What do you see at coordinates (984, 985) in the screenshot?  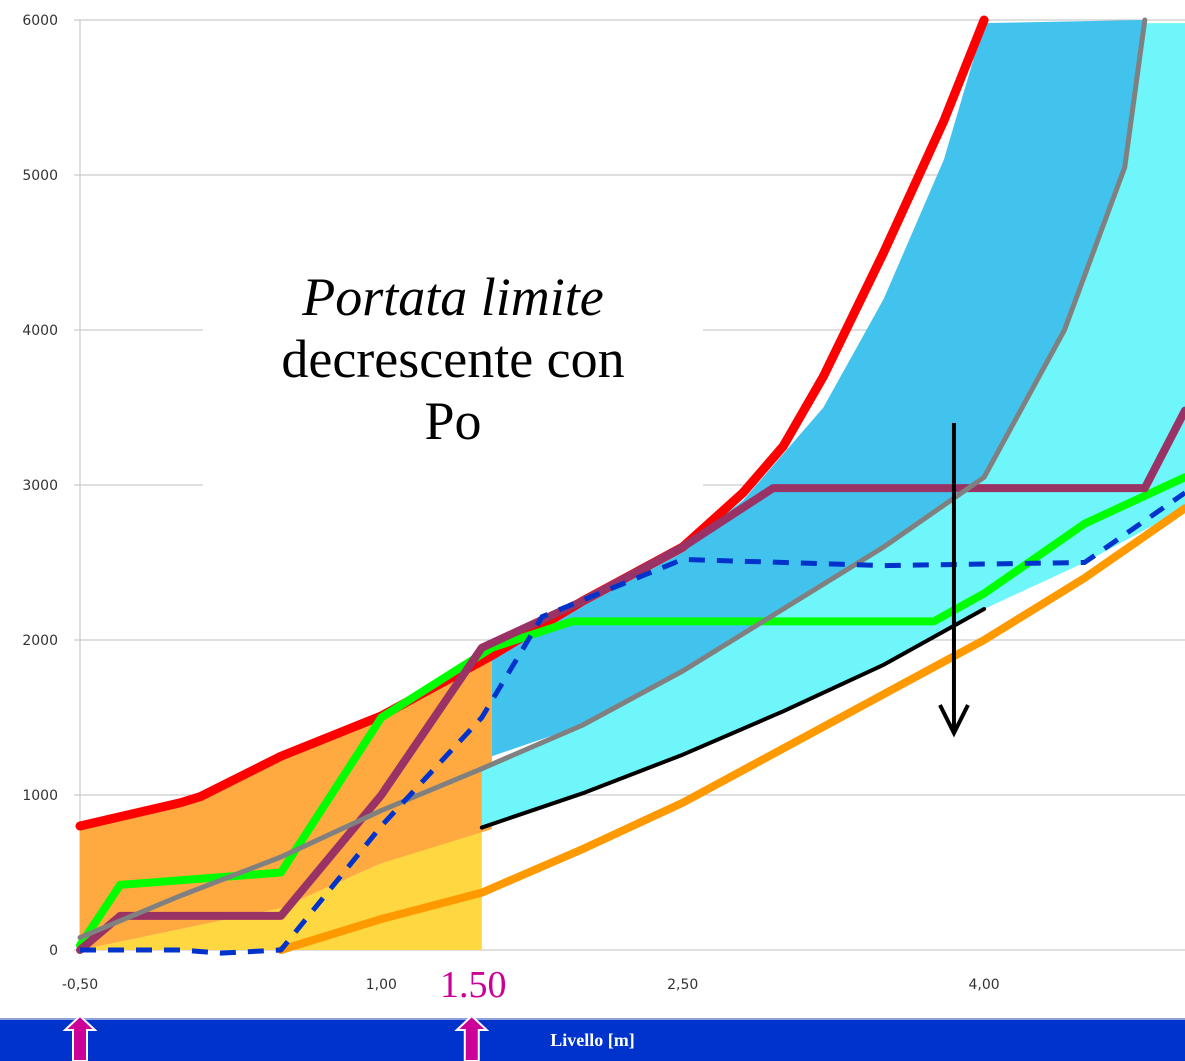 I see `x-tick-label: 4,00` at bounding box center [984, 985].